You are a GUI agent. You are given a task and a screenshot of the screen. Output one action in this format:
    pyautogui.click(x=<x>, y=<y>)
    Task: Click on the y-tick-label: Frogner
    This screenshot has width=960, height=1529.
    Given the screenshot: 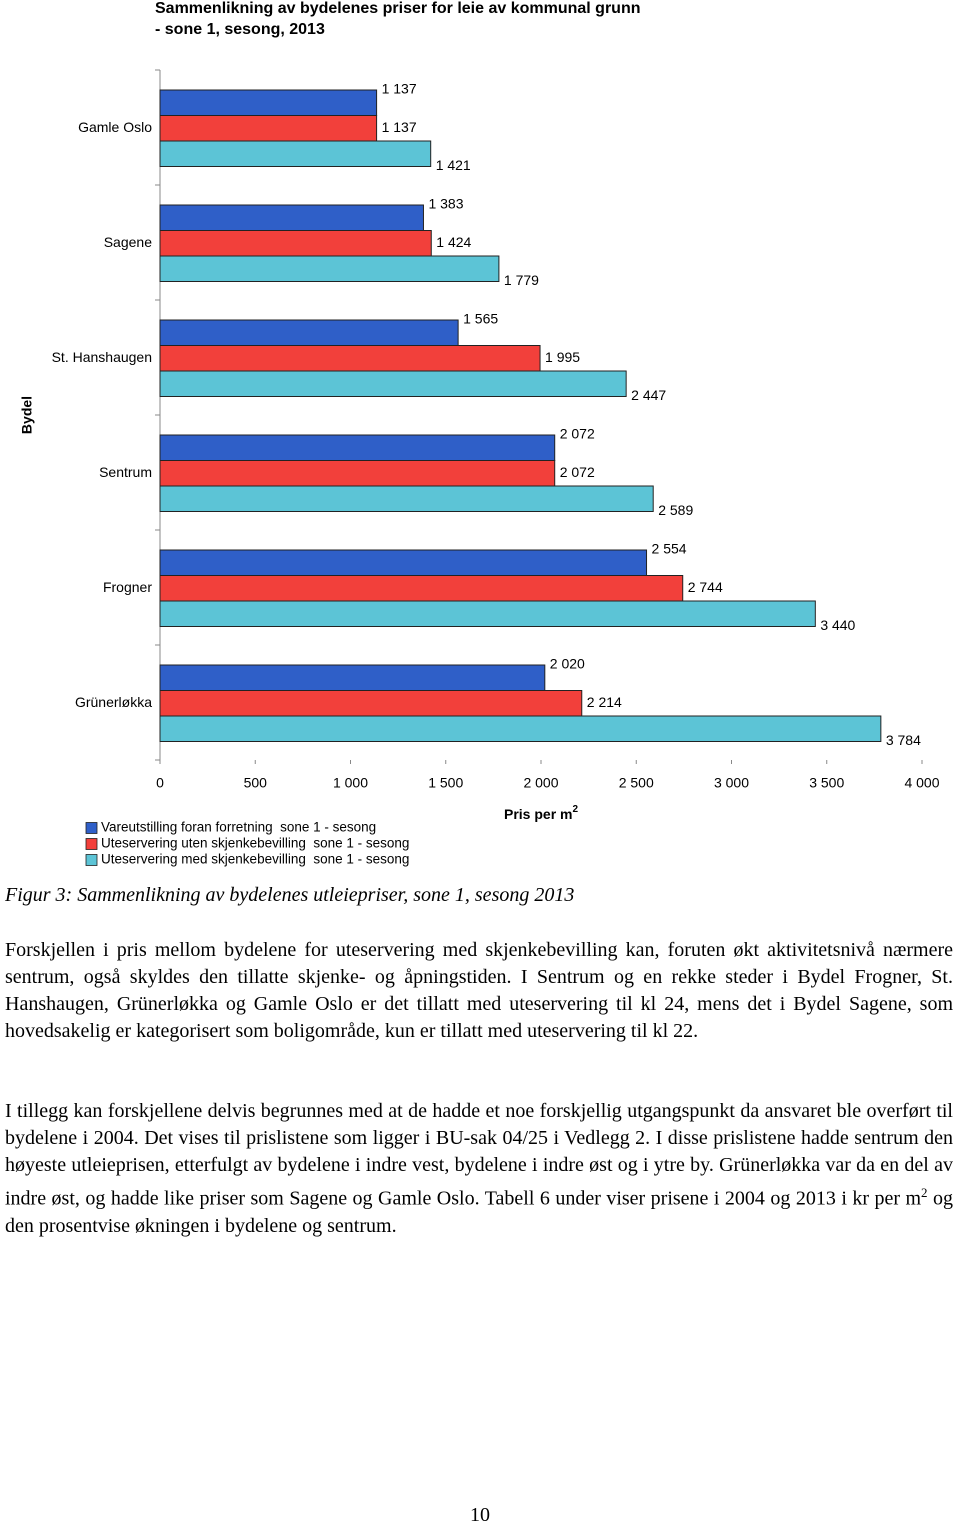 What is the action you would take?
    pyautogui.click(x=127, y=587)
    